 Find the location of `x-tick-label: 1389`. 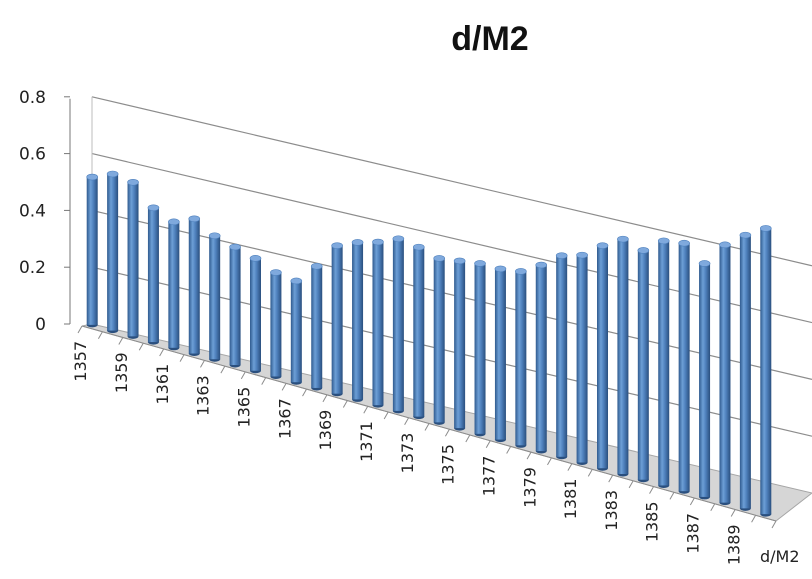

x-tick-label: 1389 is located at coordinates (733, 544).